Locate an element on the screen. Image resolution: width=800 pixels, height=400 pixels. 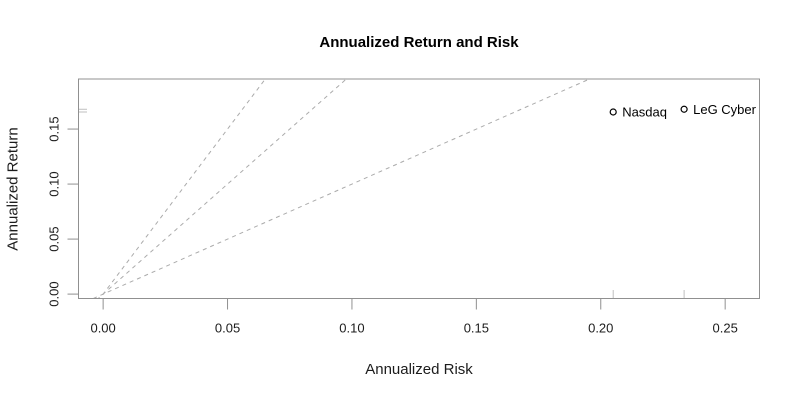
x-tick-label: 0.10 is located at coordinates (351, 328).